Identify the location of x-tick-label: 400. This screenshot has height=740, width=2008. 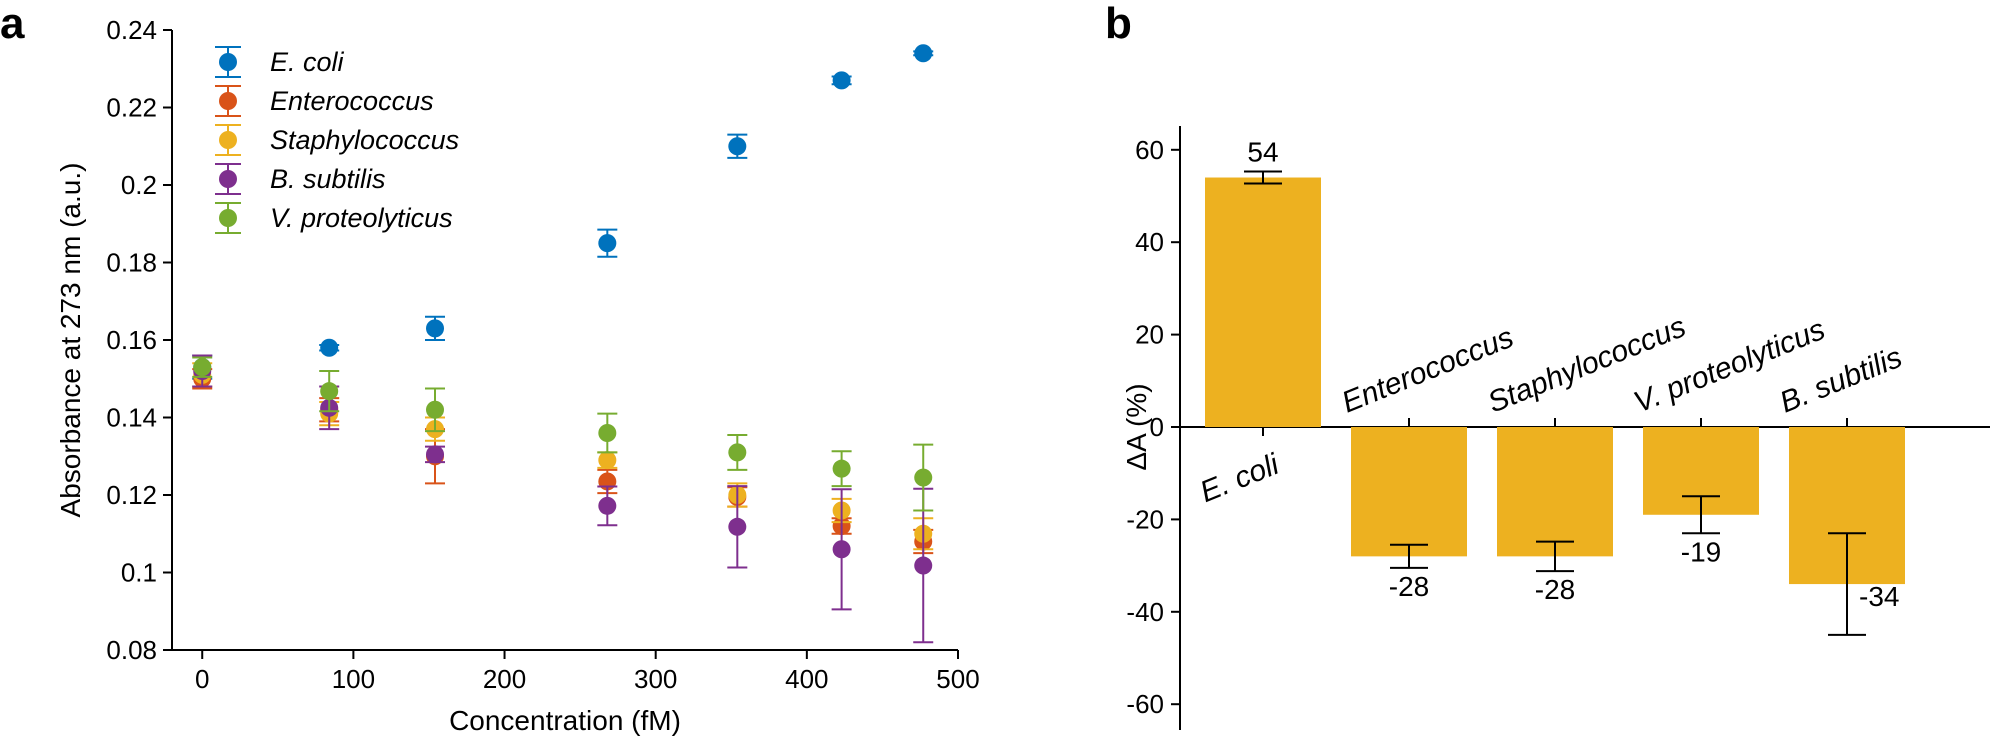
(806, 679).